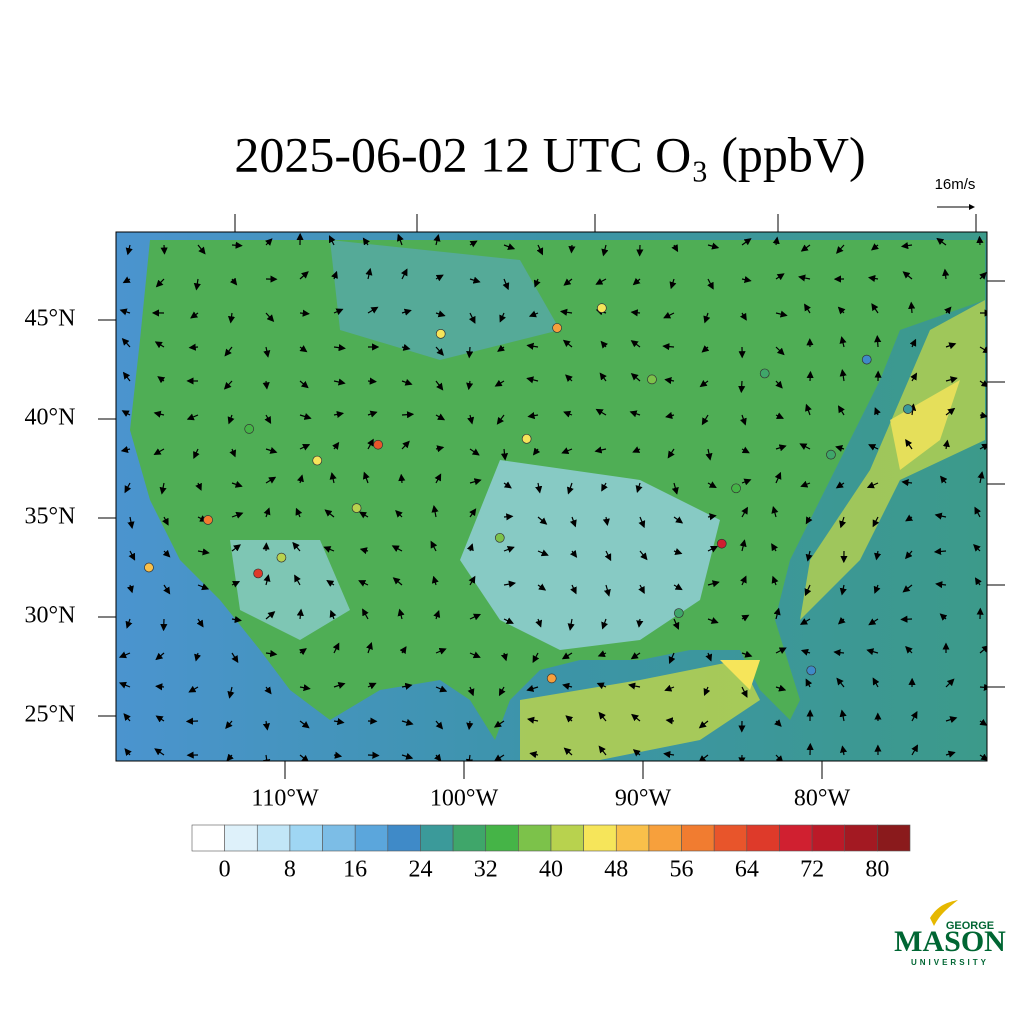  I want to click on colorbar-tick-label: 56, so click(682, 870).